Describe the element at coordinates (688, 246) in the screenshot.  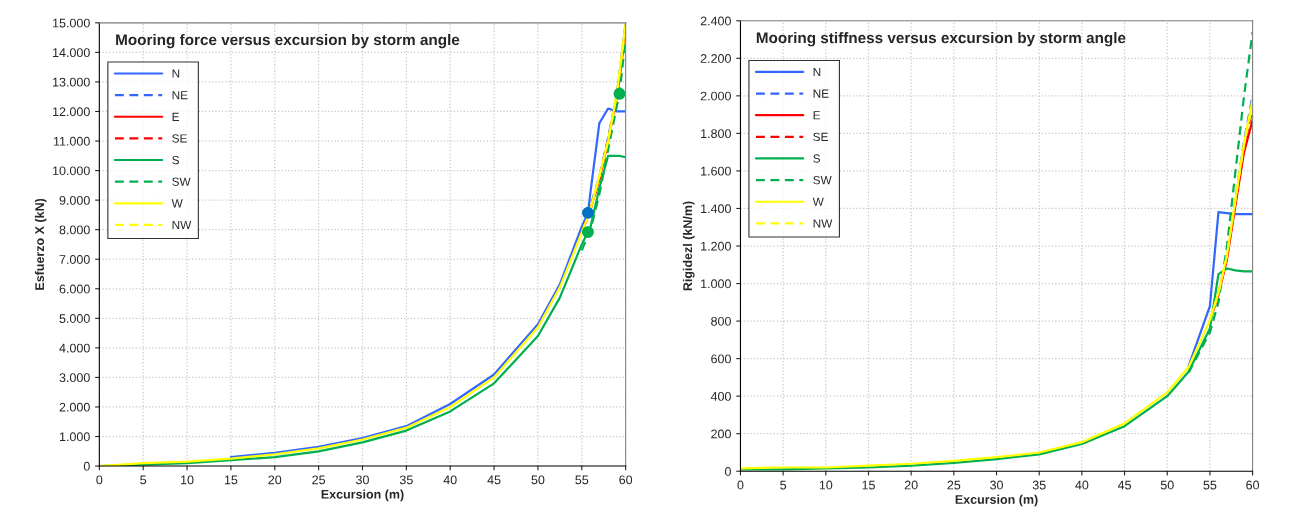
I see `y-axis-title: Rigidezl (kN/m)` at that location.